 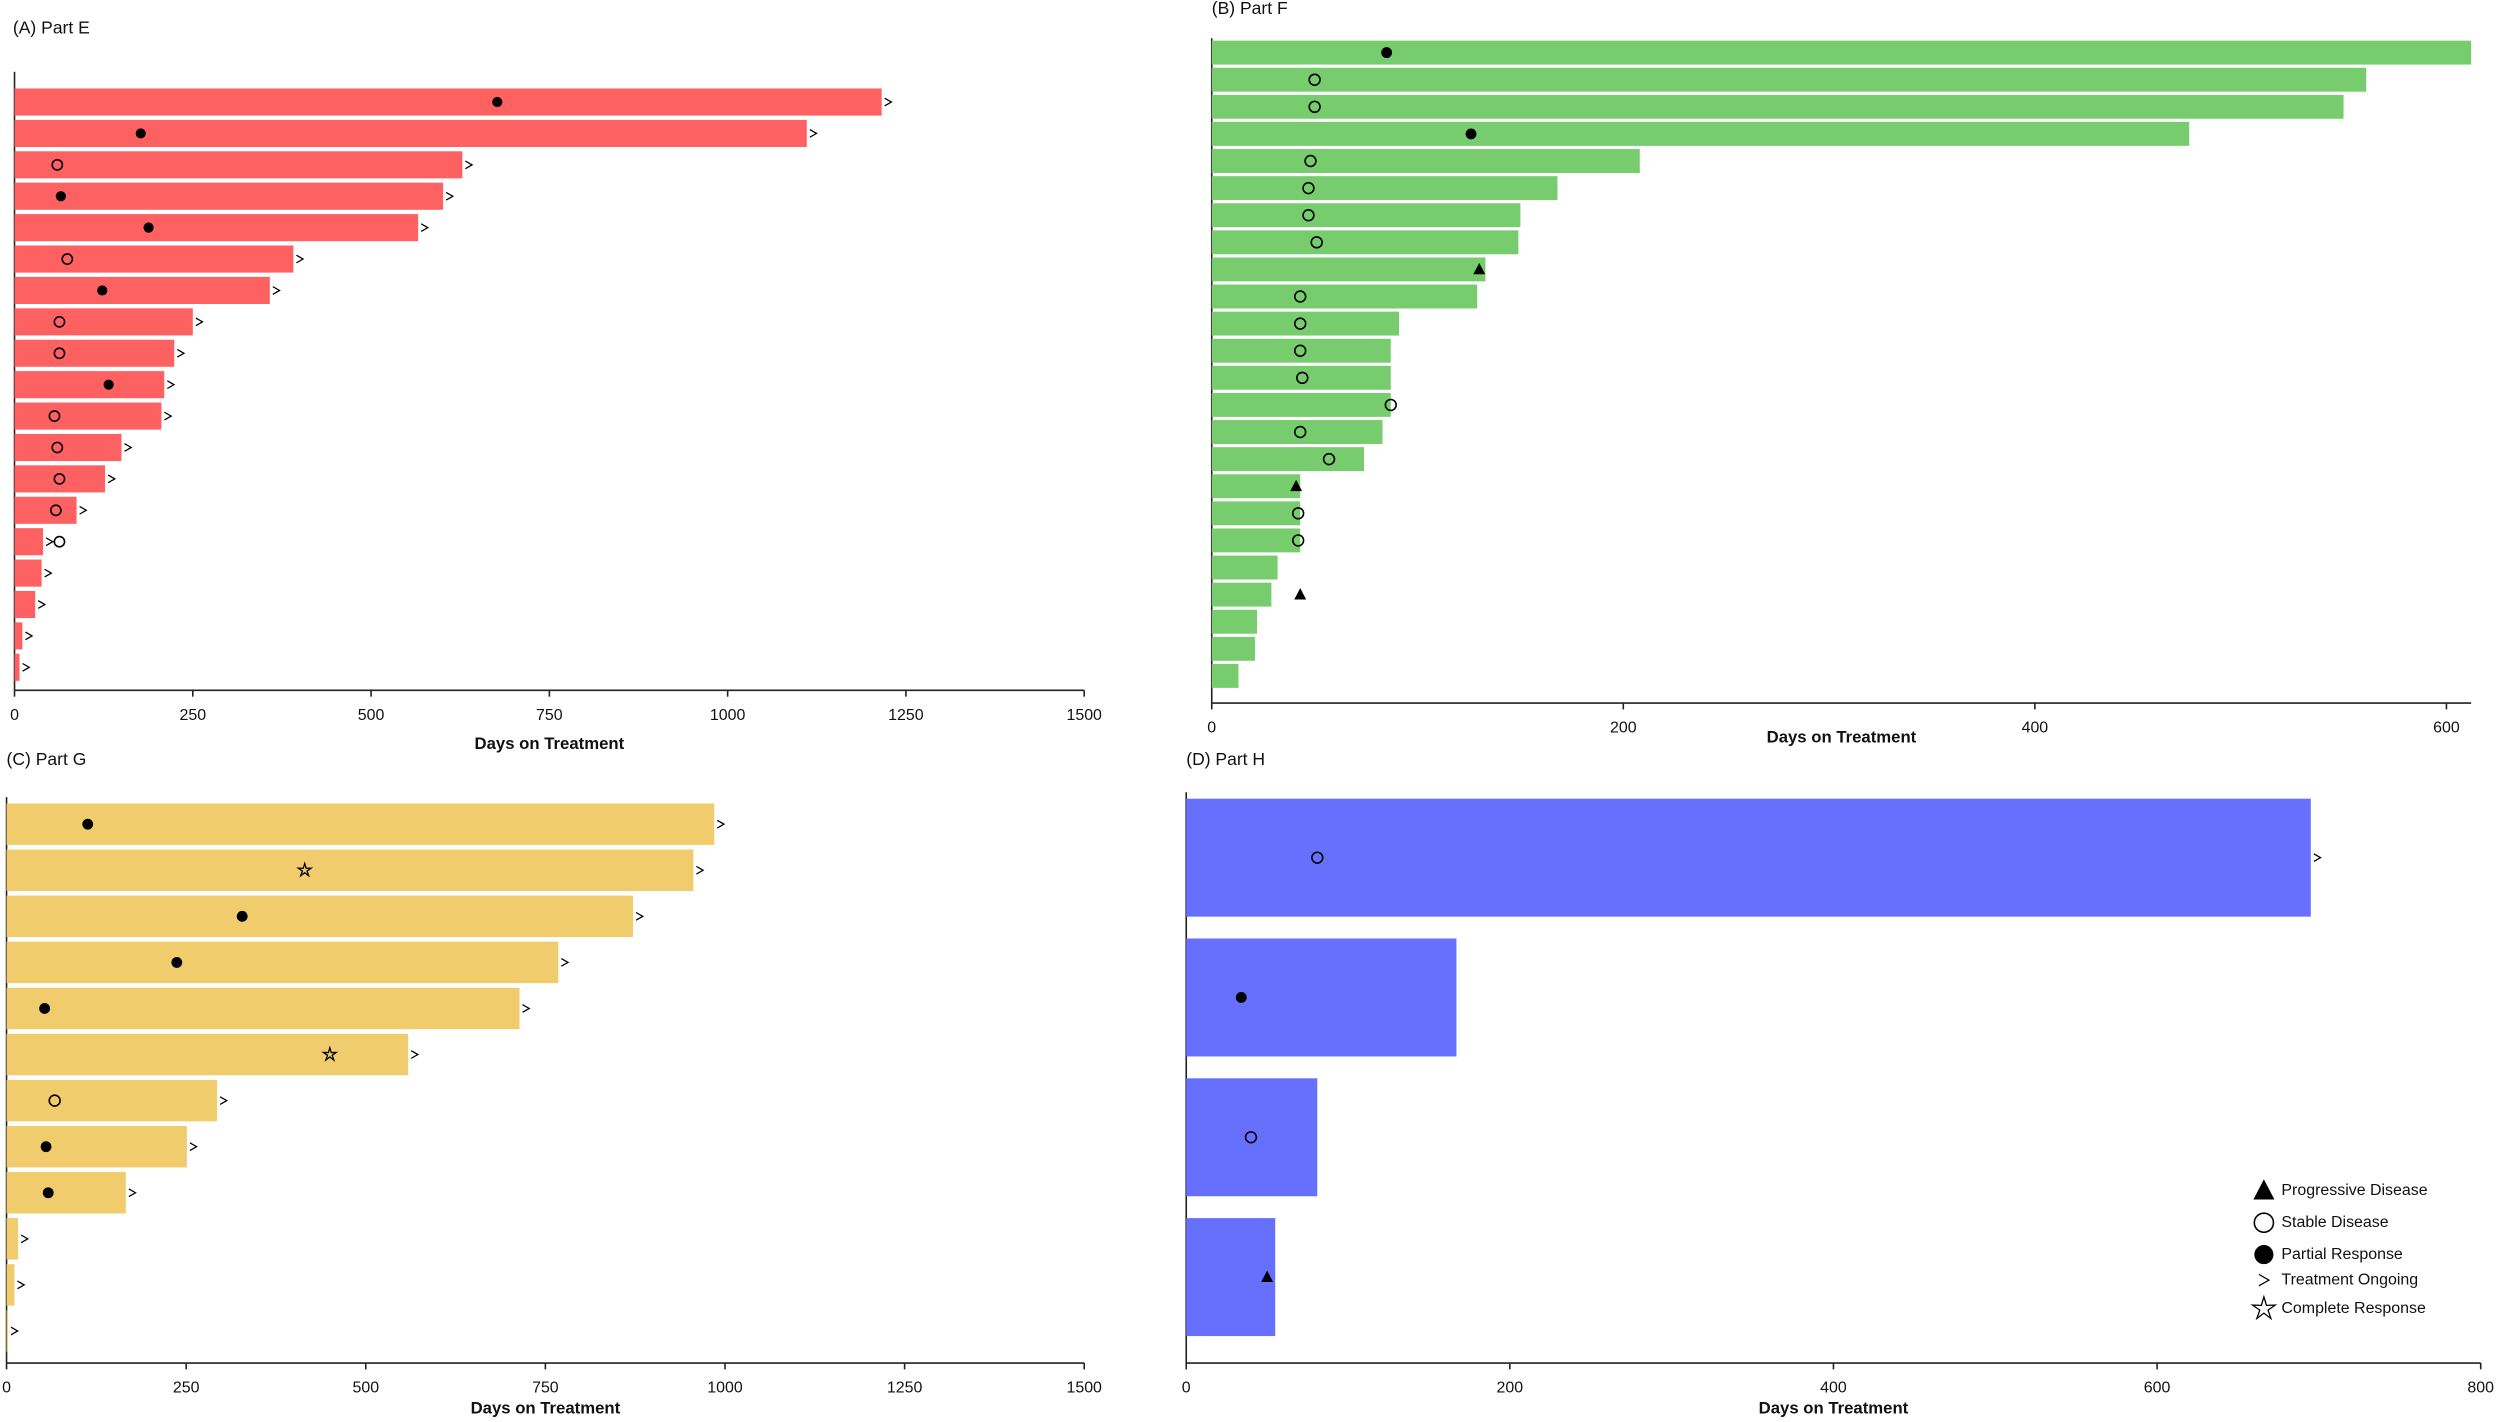 What do you see at coordinates (2342, 1254) in the screenshot?
I see `legend-label: Partial Response` at bounding box center [2342, 1254].